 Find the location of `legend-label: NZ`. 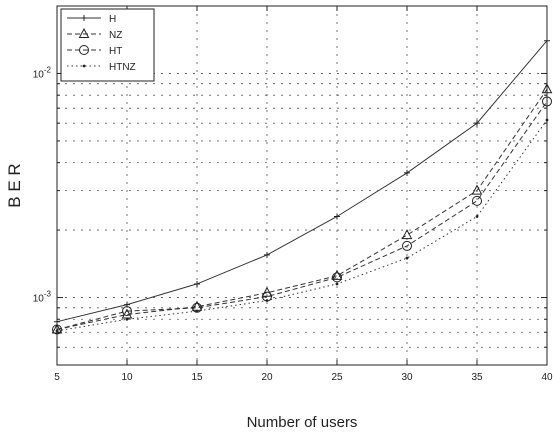

legend-label: NZ is located at coordinates (115, 35).